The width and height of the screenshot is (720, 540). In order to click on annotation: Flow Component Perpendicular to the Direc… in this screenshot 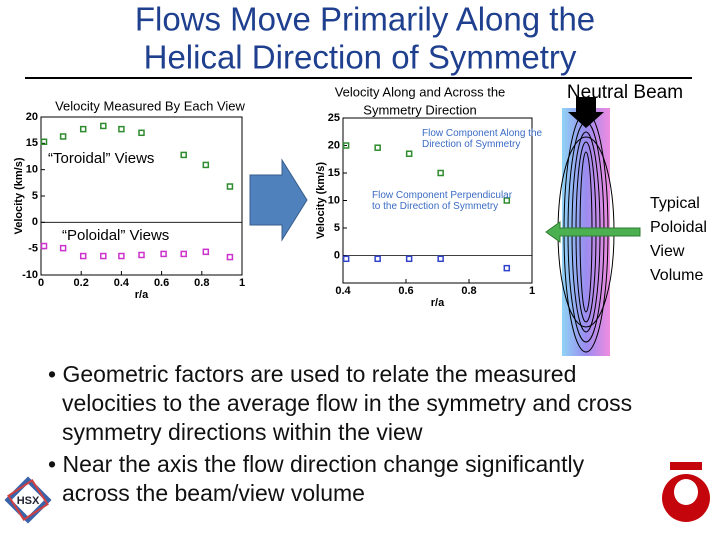, I will do `click(442, 201)`.